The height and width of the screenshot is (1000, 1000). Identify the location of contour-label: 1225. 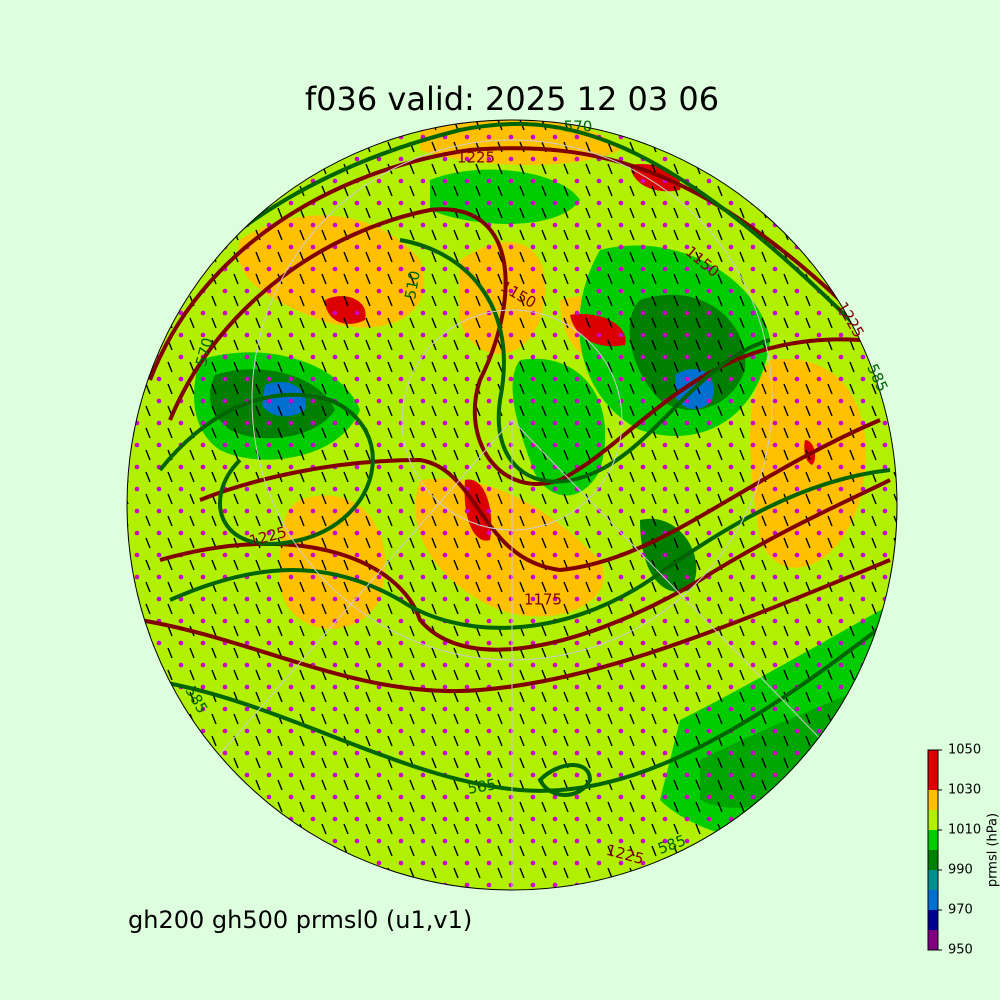
(476, 158).